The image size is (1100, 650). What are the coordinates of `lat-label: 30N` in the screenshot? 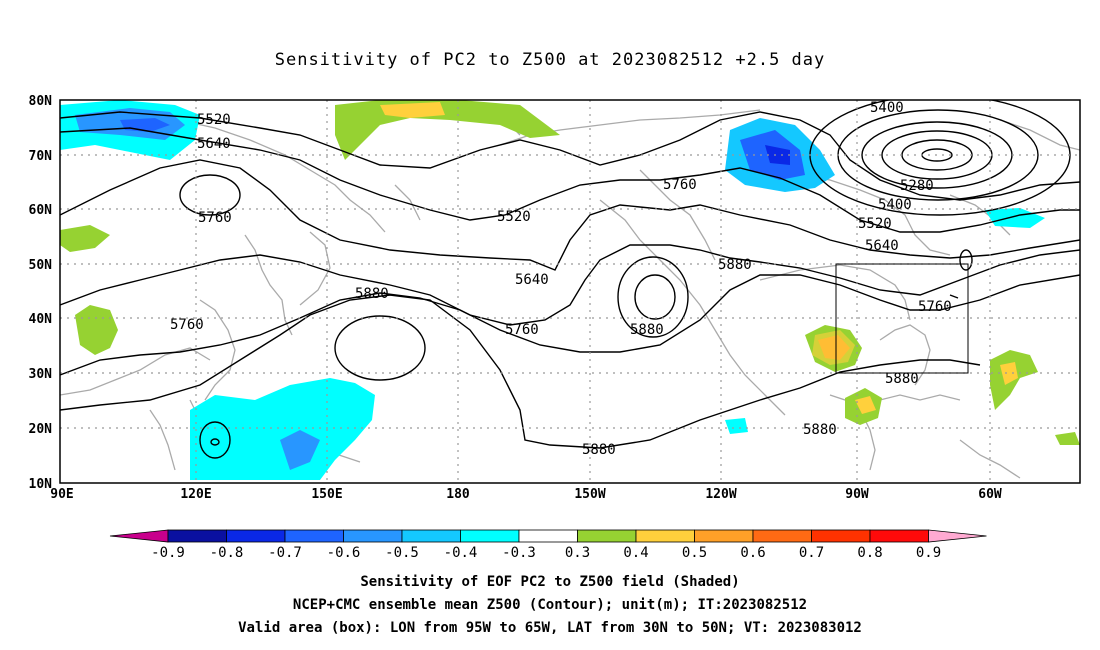 It's located at (41, 374).